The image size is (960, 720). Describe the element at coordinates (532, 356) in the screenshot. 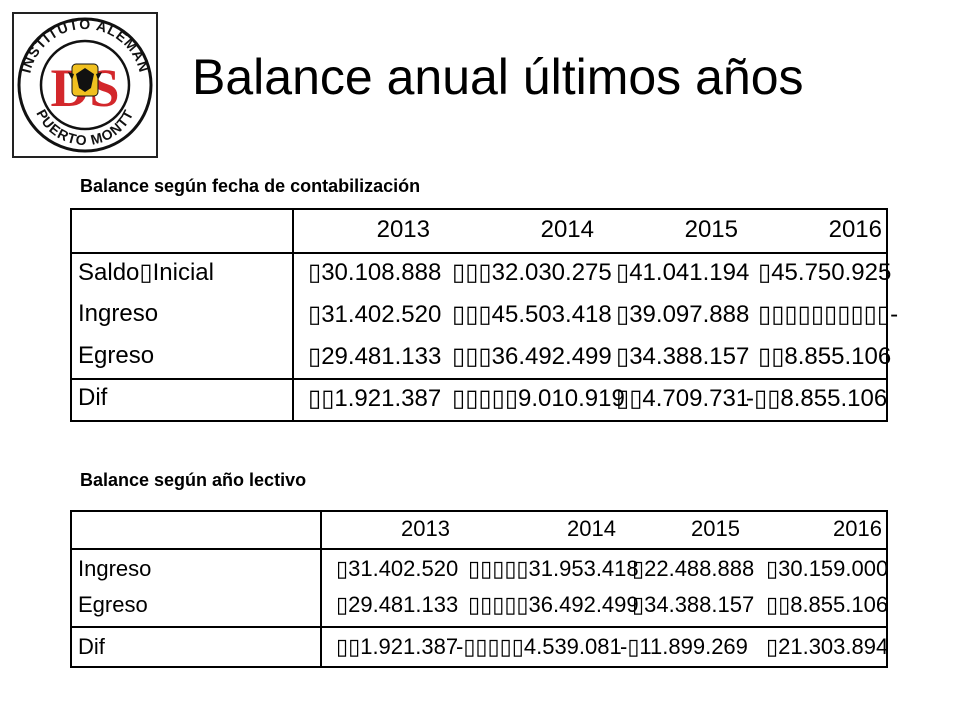

I see `table-cell: ▯▯▯36.492.499` at that location.